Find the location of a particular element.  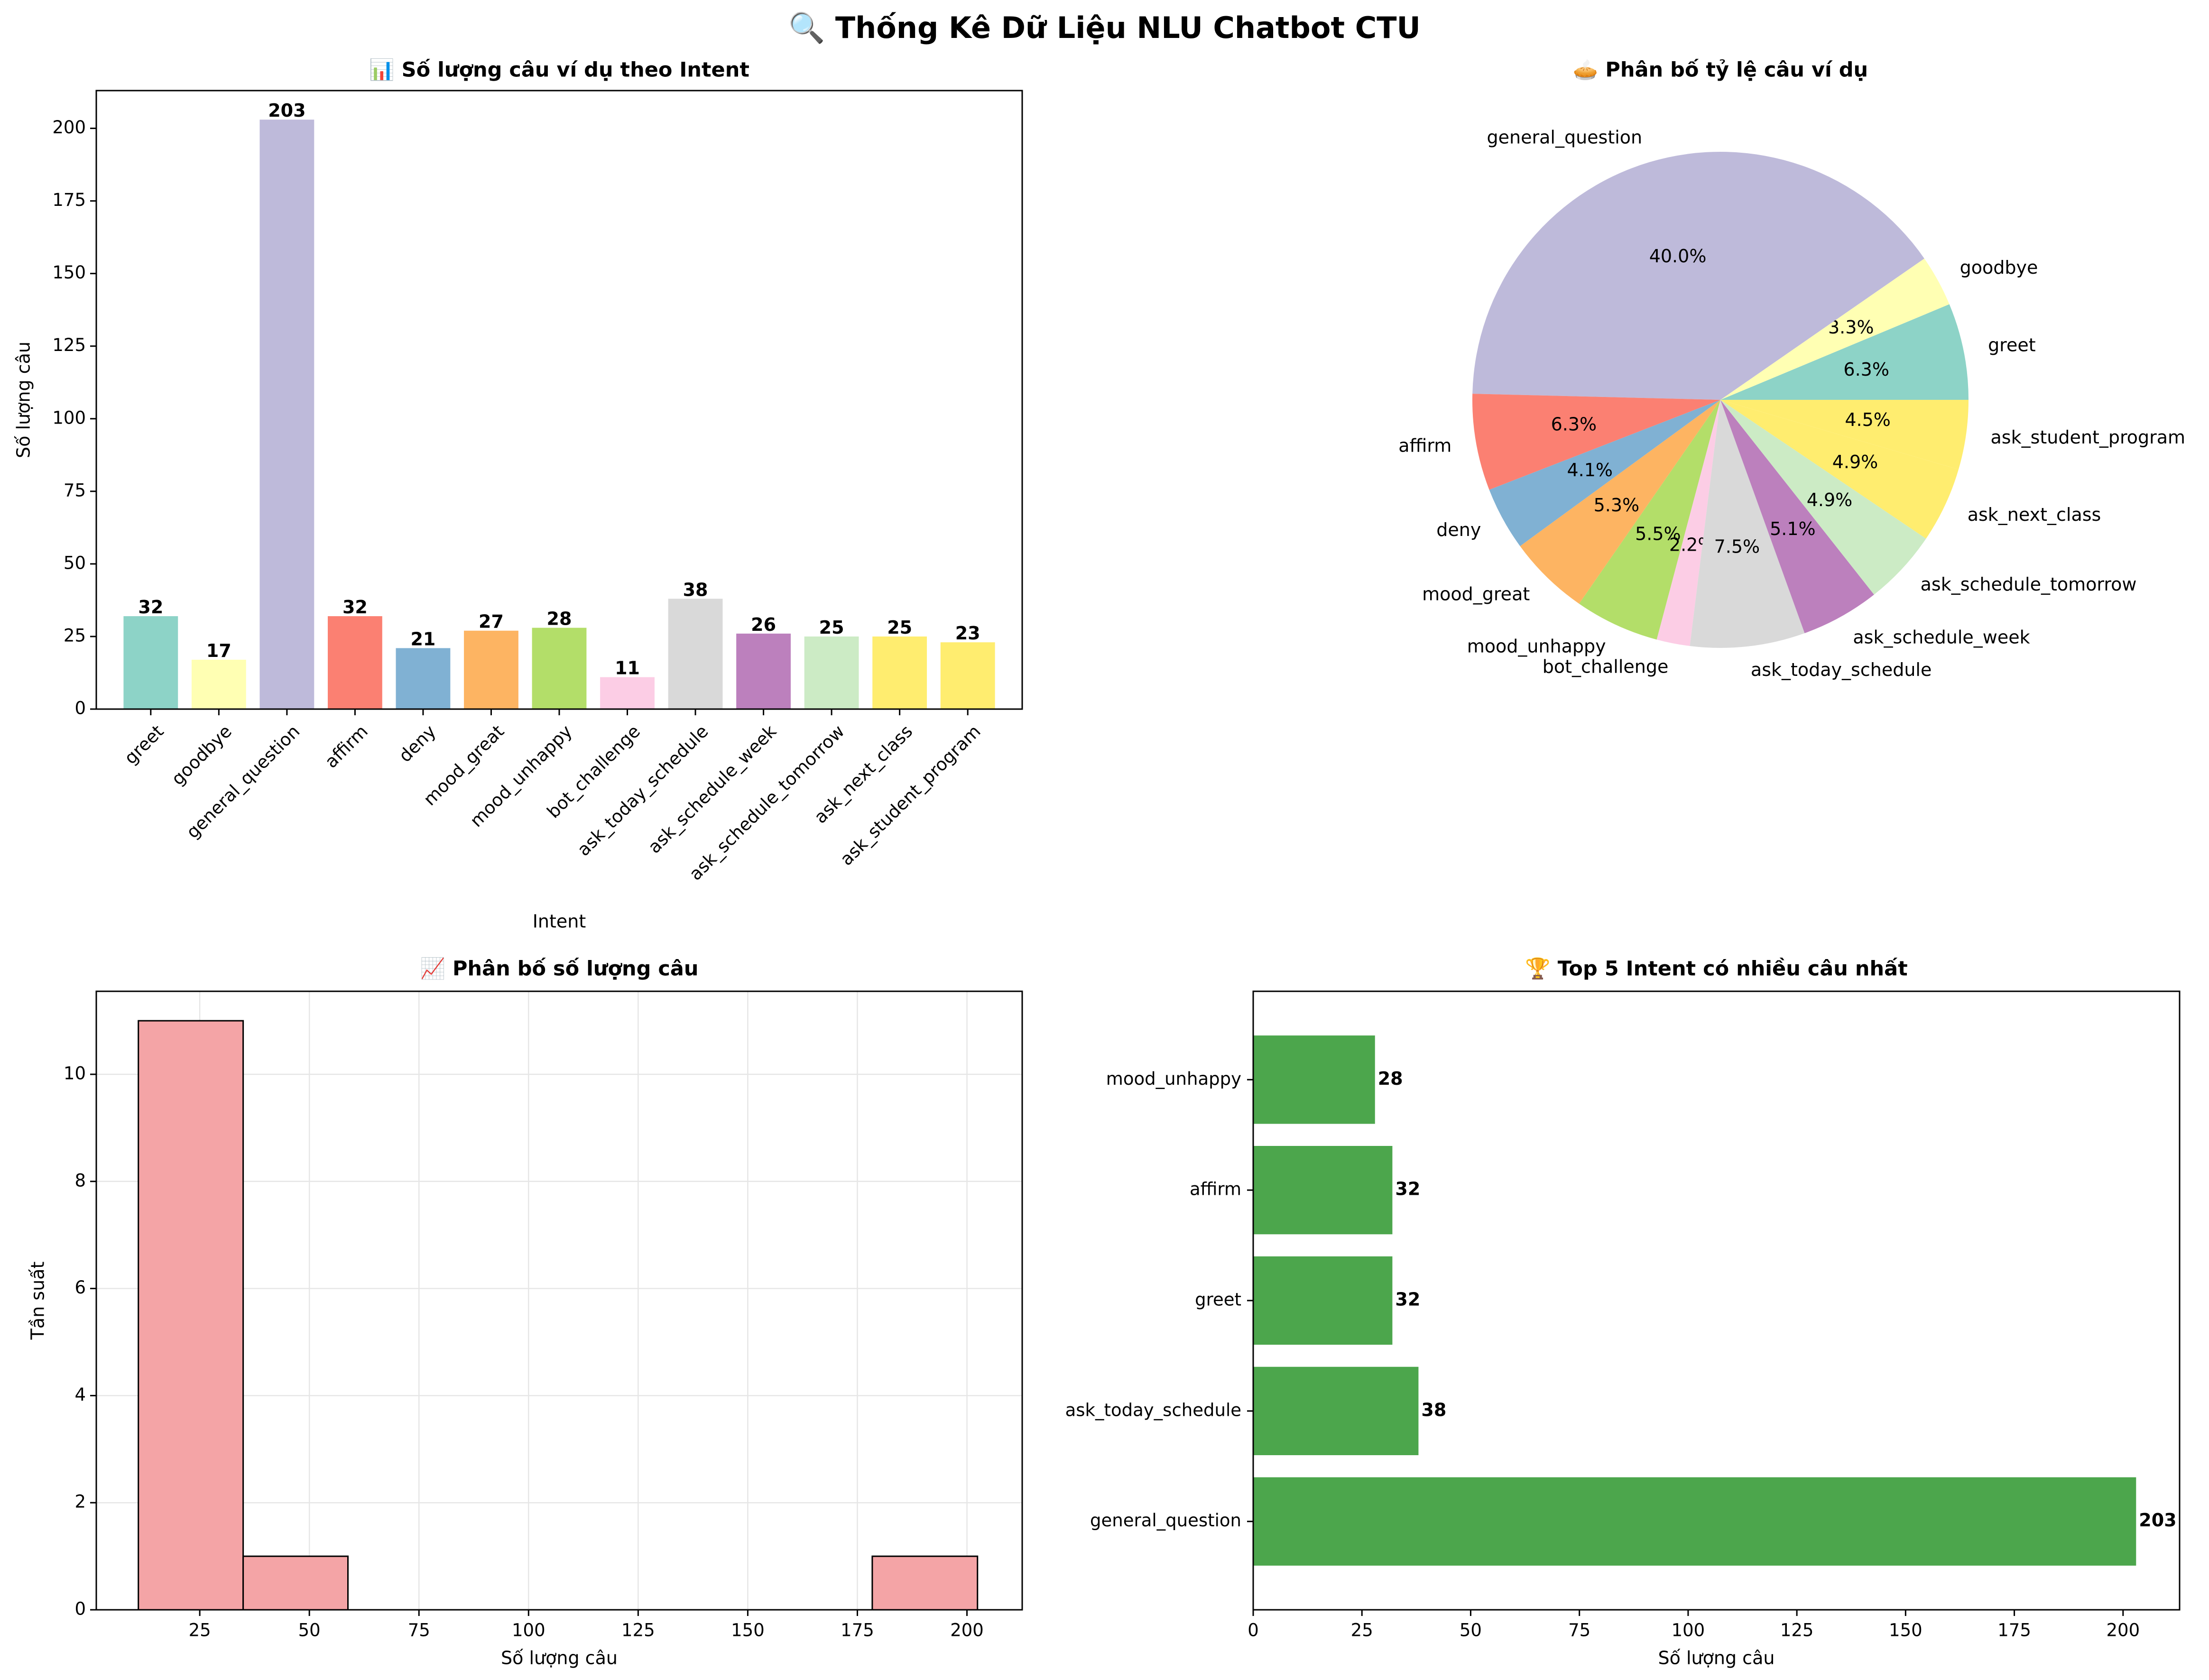

pie-slice-mood_unhappy is located at coordinates (1649, 520).